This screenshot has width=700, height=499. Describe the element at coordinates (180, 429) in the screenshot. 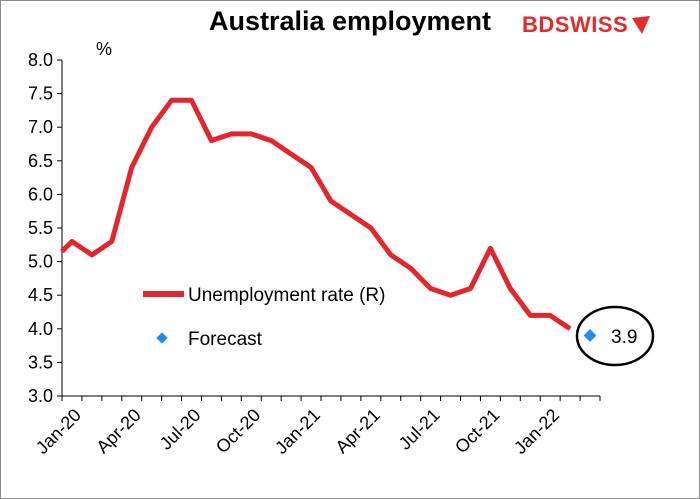

I see `x-tick-label: Jul-20` at that location.